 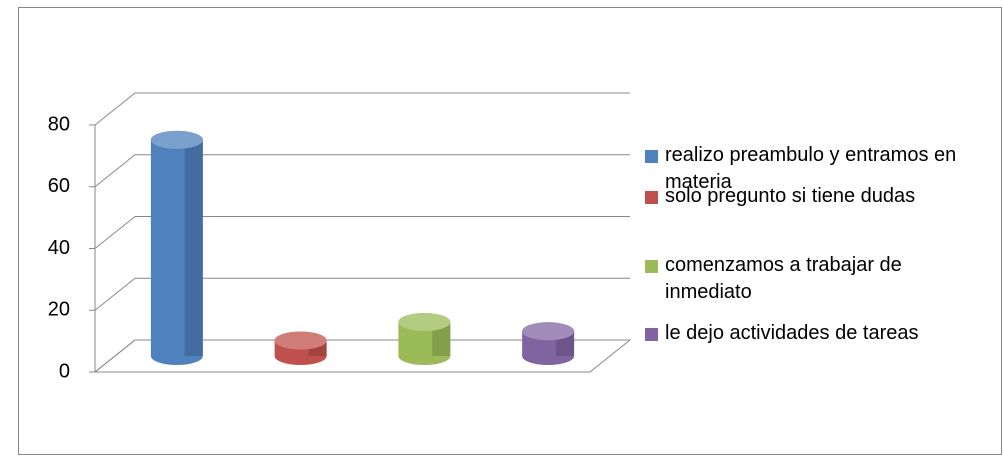 I want to click on legend-entry: solo pregunto si tiene dudas, so click(x=815, y=196).